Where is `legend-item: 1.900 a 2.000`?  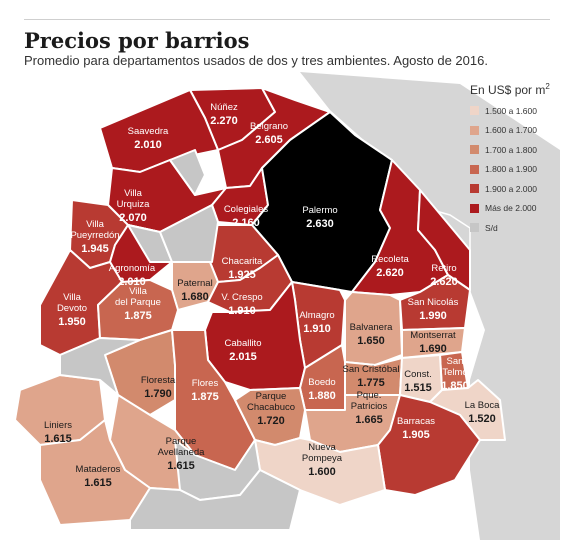 legend-item: 1.900 a 2.000 is located at coordinates (520, 188).